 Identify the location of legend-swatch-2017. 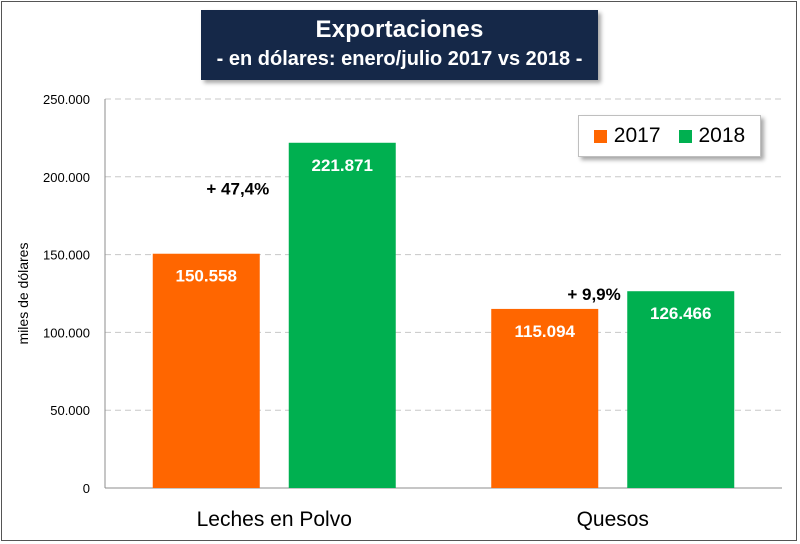
(600, 136).